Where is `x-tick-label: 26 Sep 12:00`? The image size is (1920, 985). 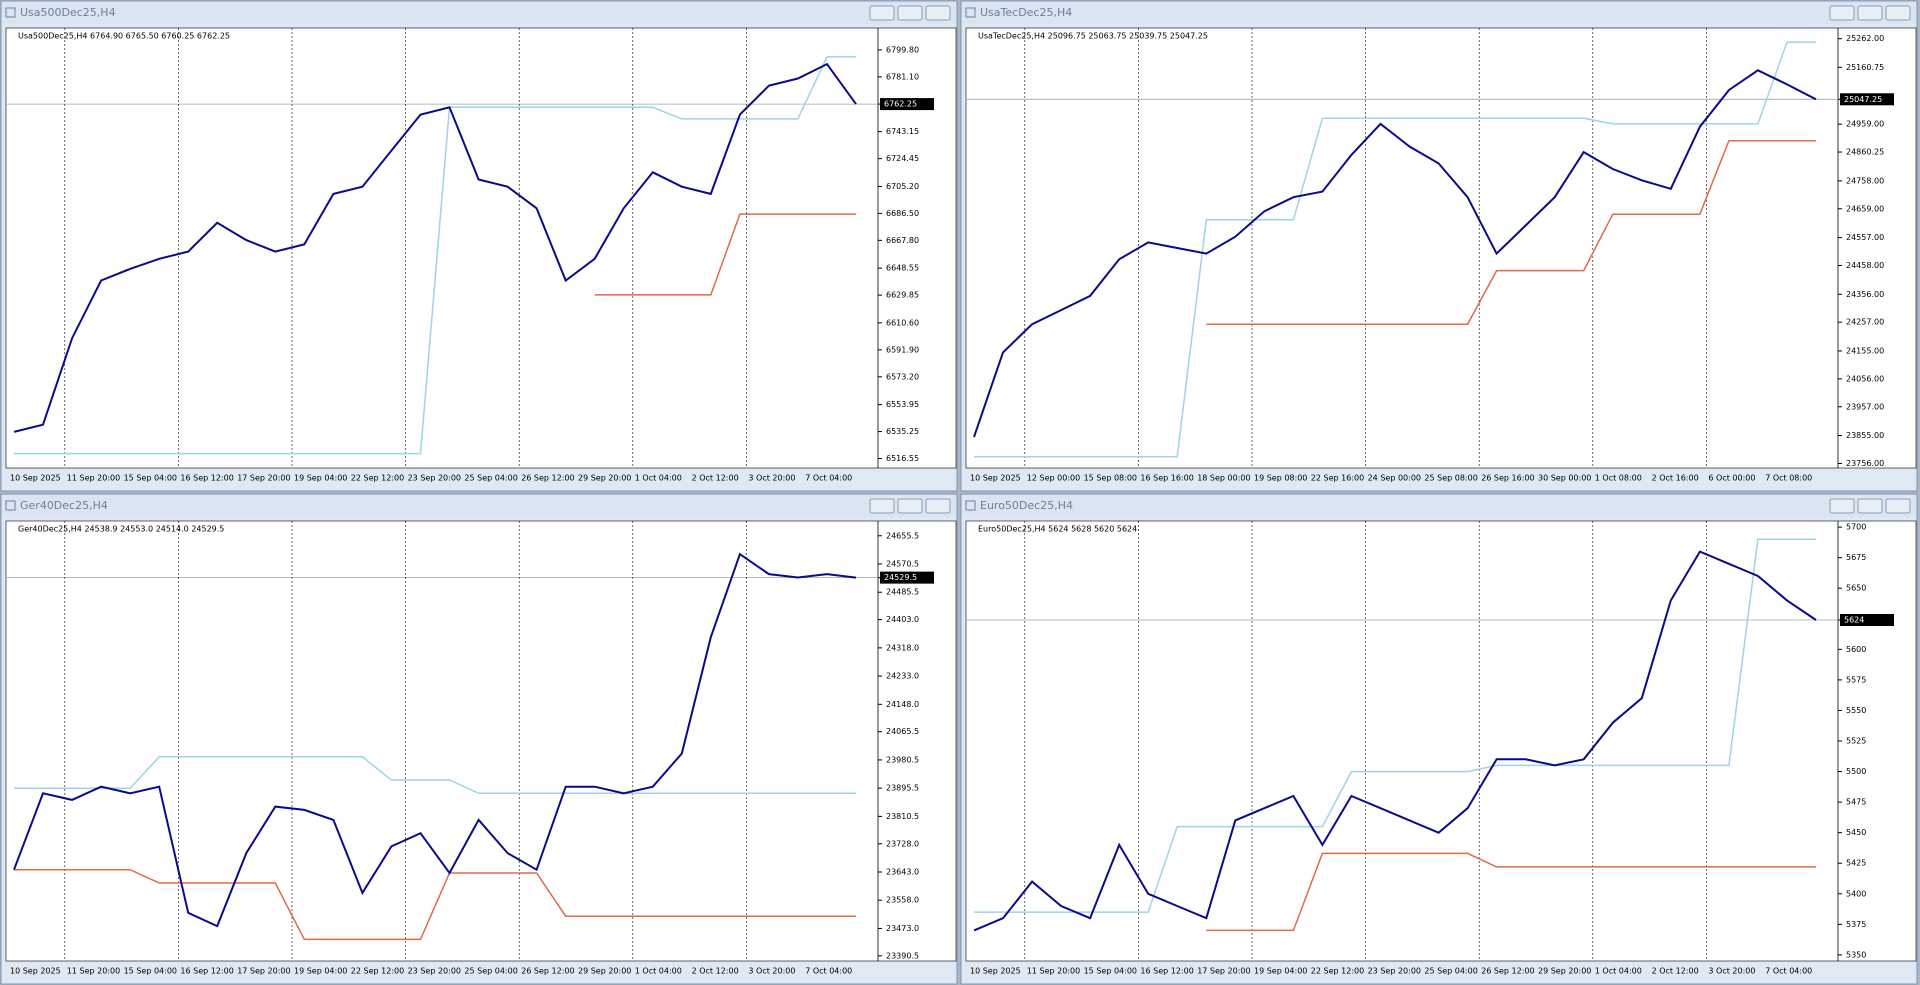
x-tick-label: 26 Sep 12:00 is located at coordinates (547, 478).